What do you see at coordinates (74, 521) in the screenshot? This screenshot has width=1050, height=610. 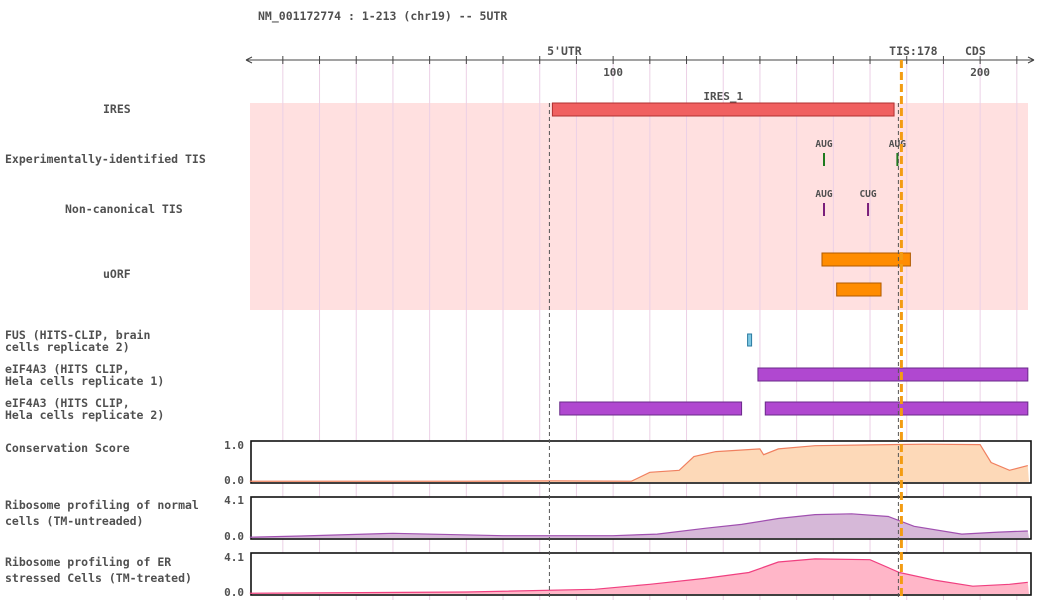 I see `track-label-ribo-normal-2: cells (TM-untreaded)` at bounding box center [74, 521].